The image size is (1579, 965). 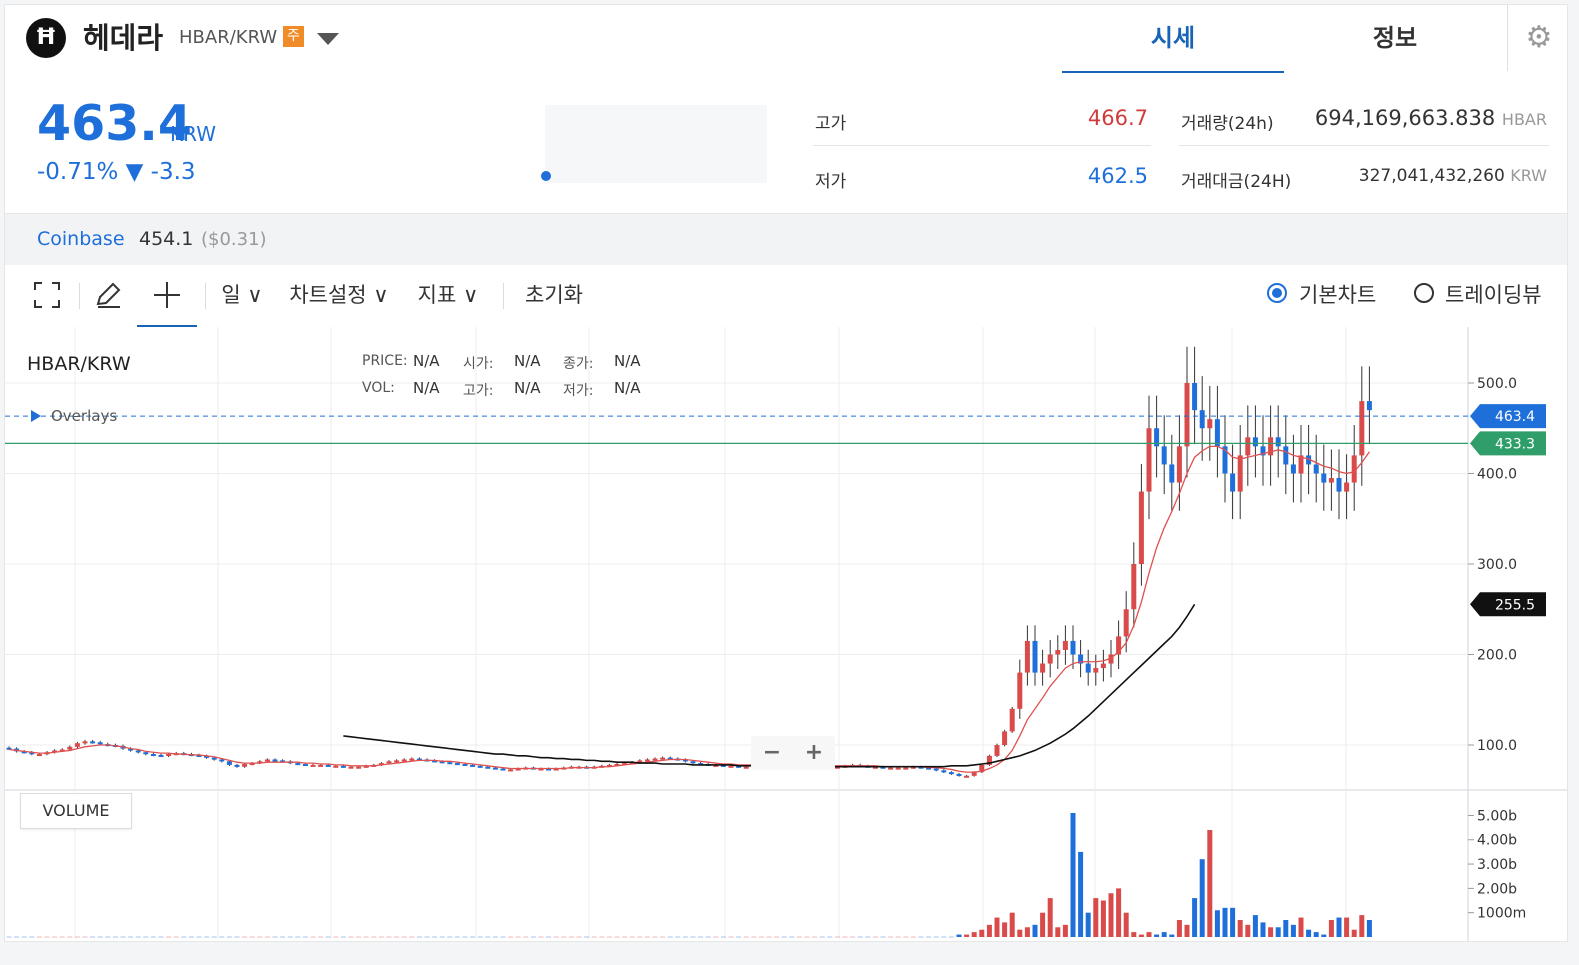 What do you see at coordinates (1395, 38) in the screenshot?
I see `tab-info: 정보` at bounding box center [1395, 38].